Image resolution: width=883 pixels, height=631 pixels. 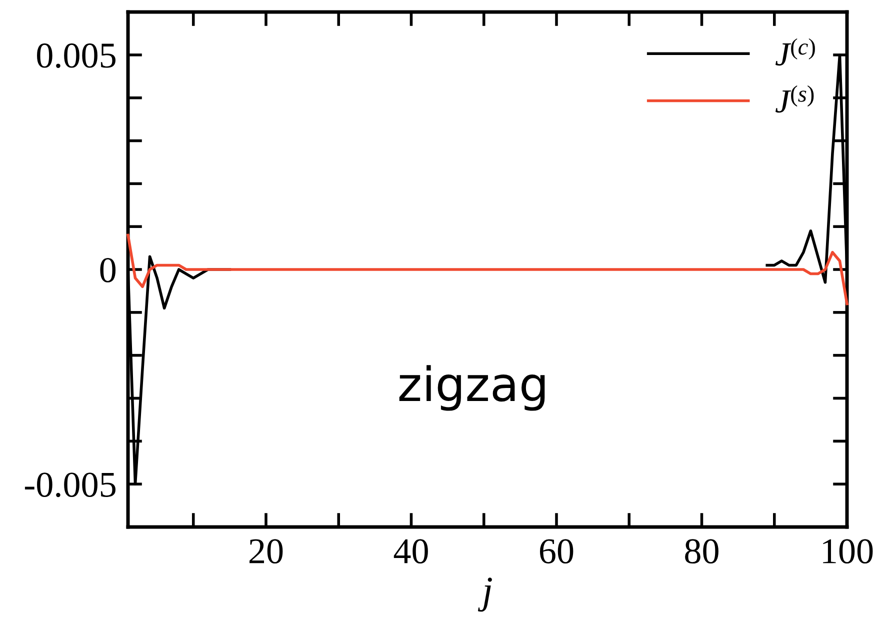 I want to click on x-tick-label: 80, so click(x=701, y=551).